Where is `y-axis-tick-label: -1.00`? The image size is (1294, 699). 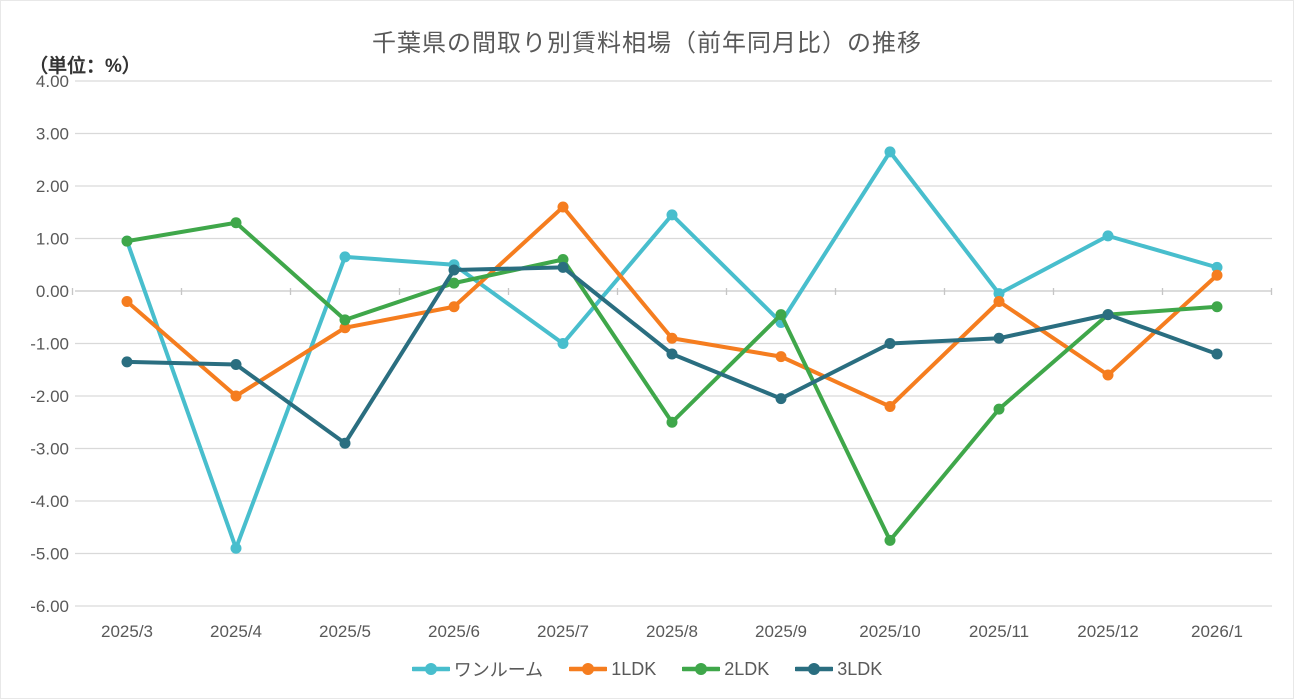
y-axis-tick-label: -1.00 is located at coordinates (49, 344).